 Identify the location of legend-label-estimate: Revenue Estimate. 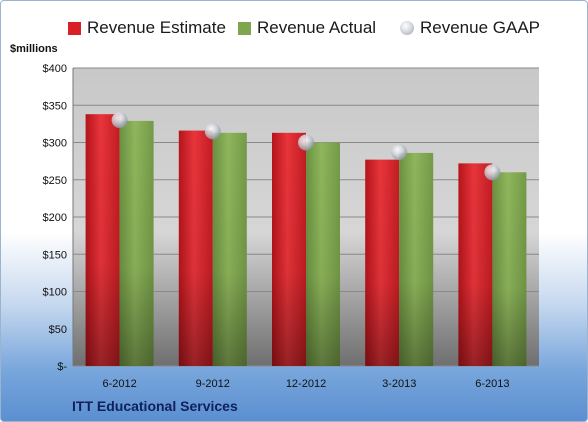
(156, 27).